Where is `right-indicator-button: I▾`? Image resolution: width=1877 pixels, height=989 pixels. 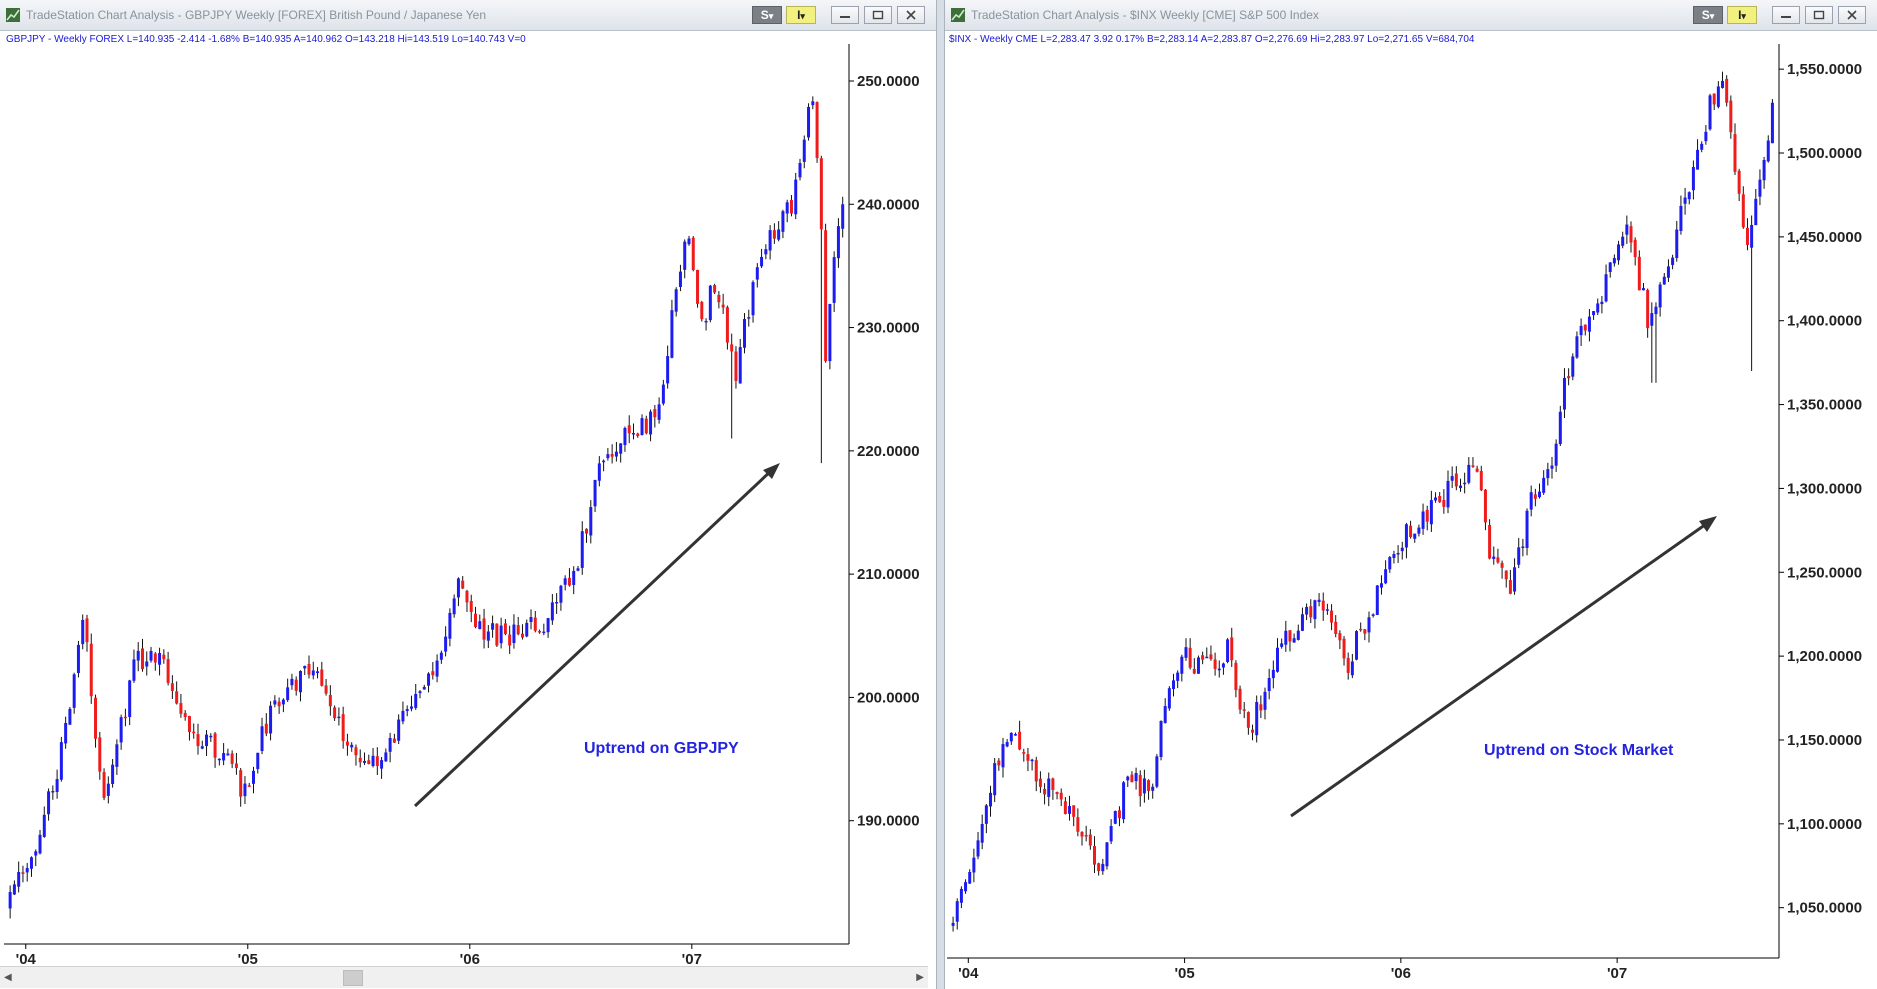 right-indicator-button: I▾ is located at coordinates (1742, 15).